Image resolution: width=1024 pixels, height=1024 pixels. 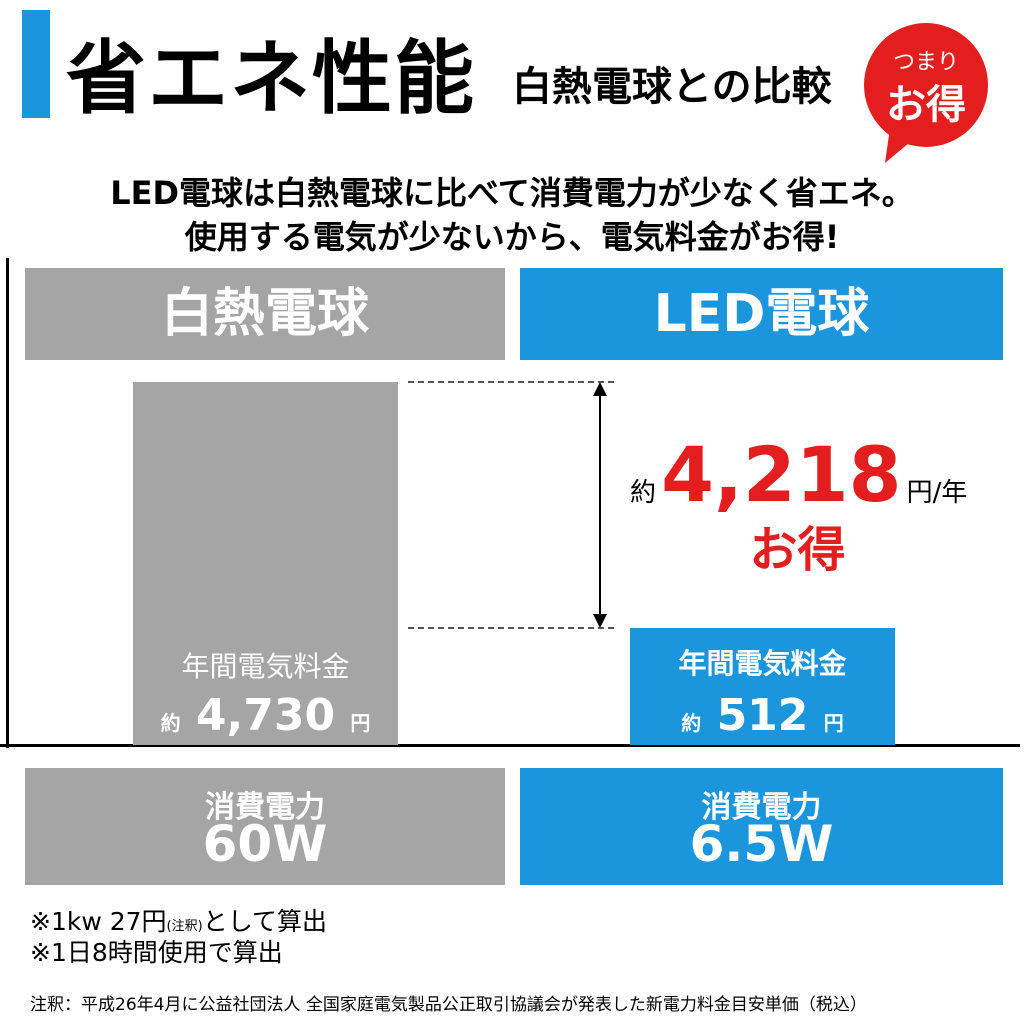 I want to click on savings: 約 4,218 円/年, so click(x=825, y=474).